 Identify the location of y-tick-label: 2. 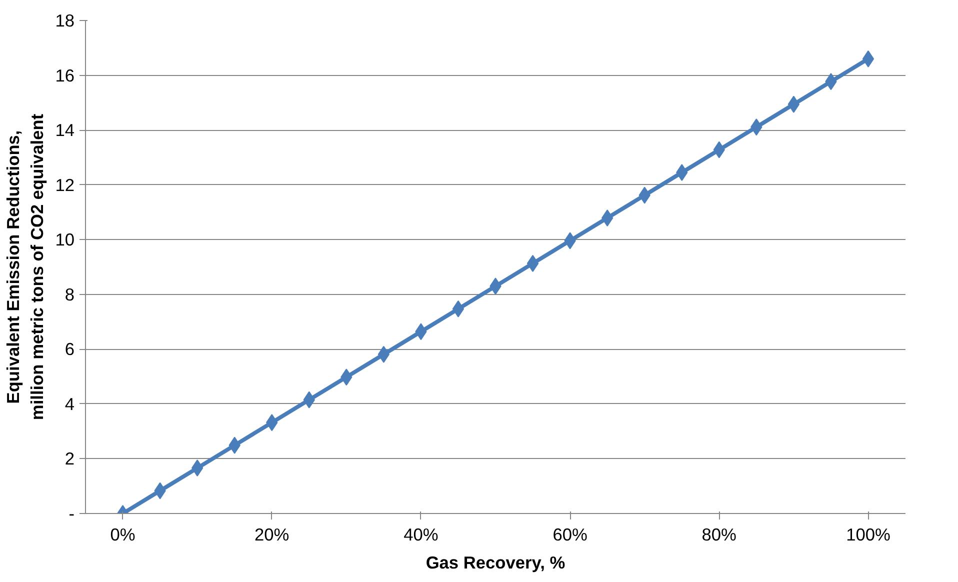
(69, 458).